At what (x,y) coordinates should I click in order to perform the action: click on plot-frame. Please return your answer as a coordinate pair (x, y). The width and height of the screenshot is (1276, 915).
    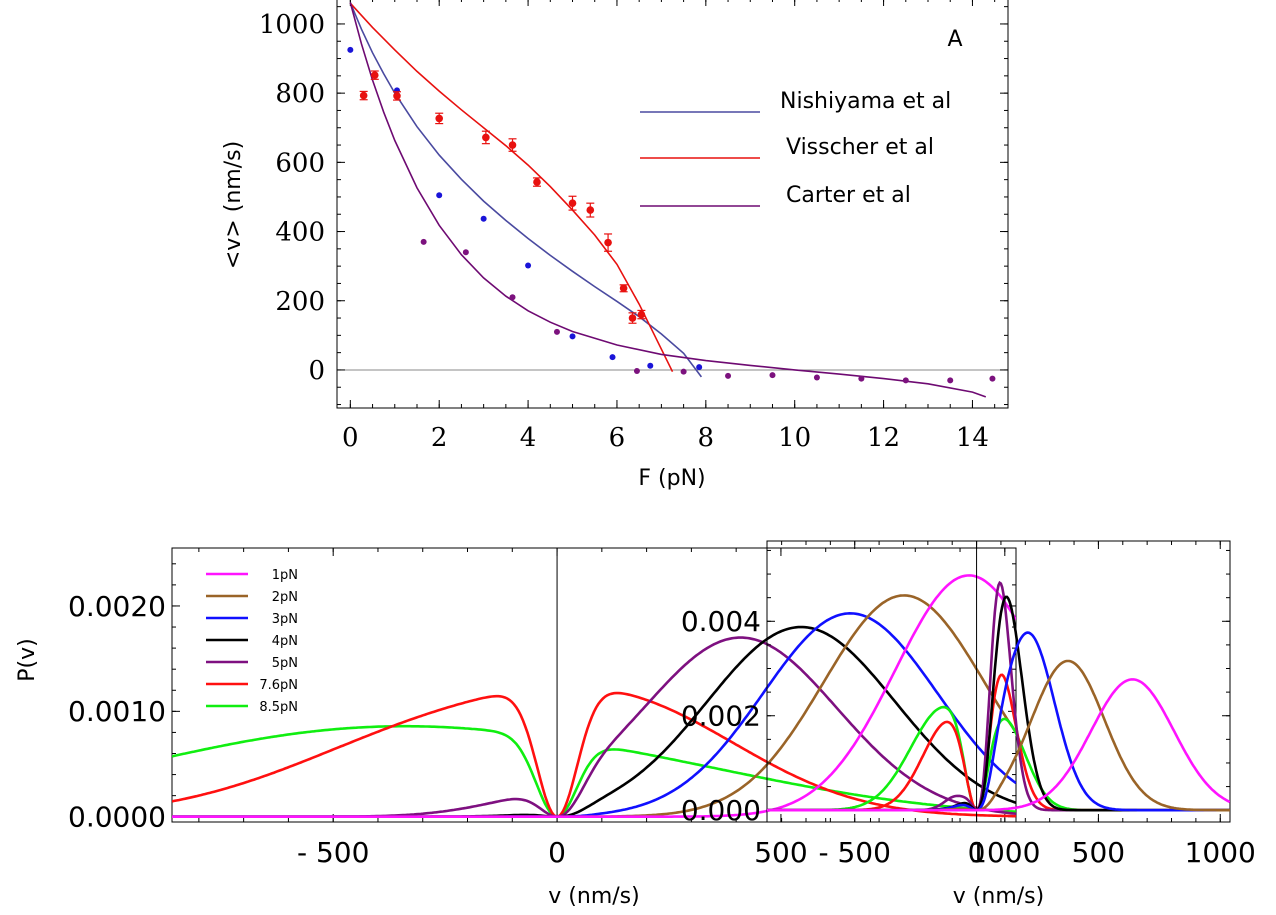
    Looking at the image, I should click on (998, 681).